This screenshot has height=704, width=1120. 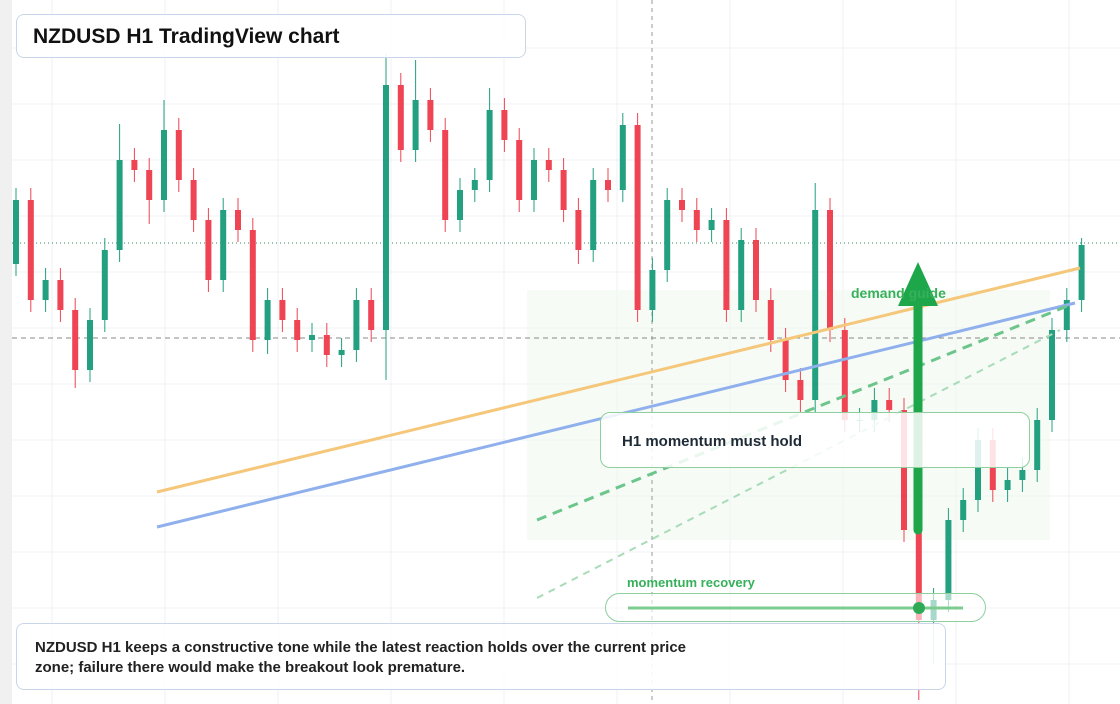 What do you see at coordinates (815, 440) in the screenshot?
I see `annotation-box: H1 momentum must hold` at bounding box center [815, 440].